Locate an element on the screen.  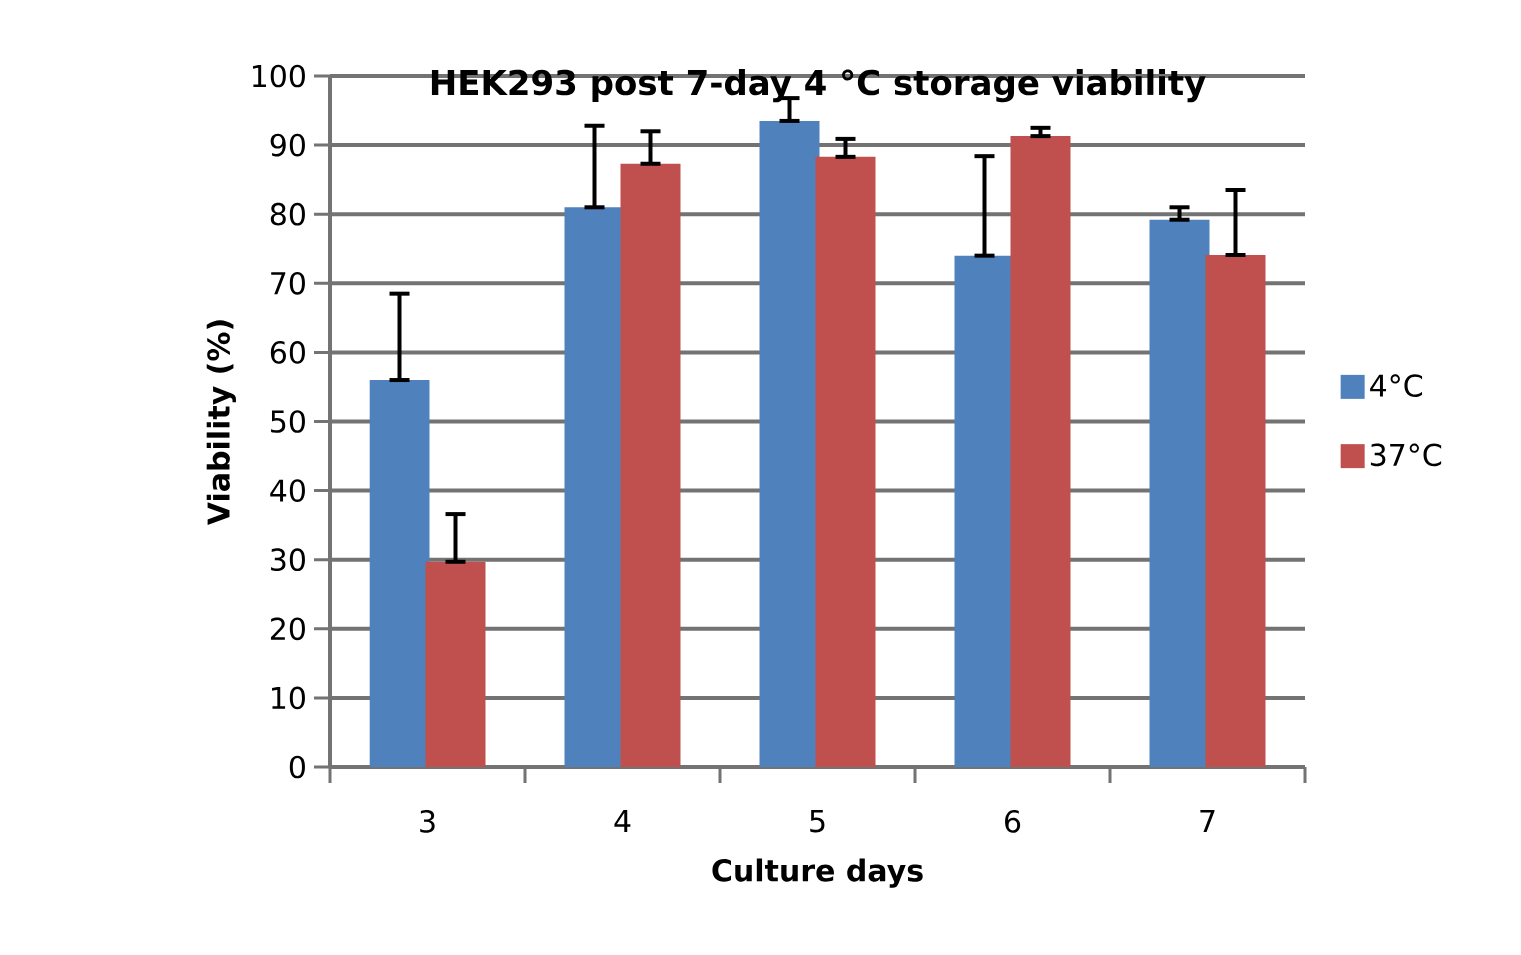
chart-title: HEK293 post 7-day 4 °C storage viability is located at coordinates (818, 86).